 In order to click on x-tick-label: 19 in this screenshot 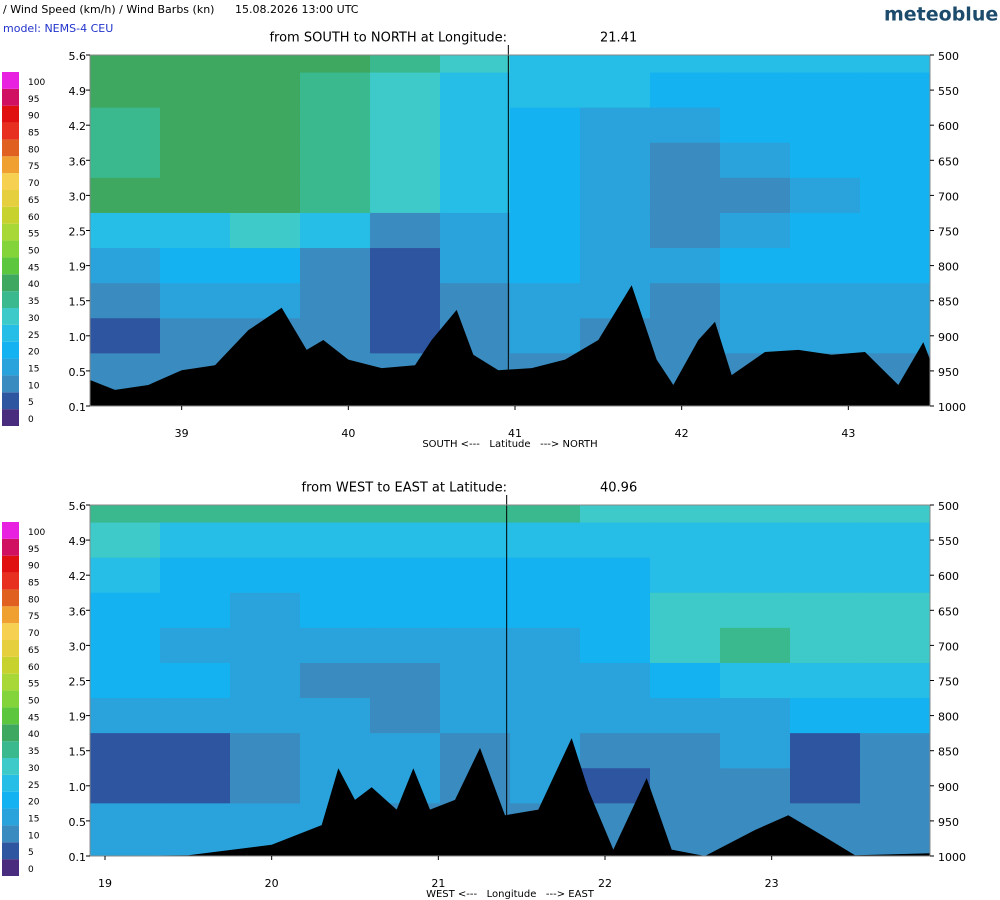, I will do `click(105, 883)`.